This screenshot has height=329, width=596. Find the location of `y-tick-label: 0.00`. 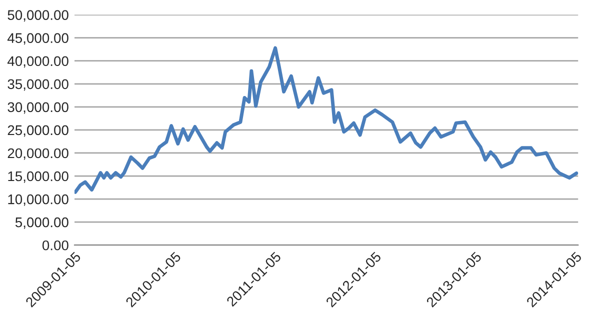

y-tick-label: 0.00 is located at coordinates (55, 245).